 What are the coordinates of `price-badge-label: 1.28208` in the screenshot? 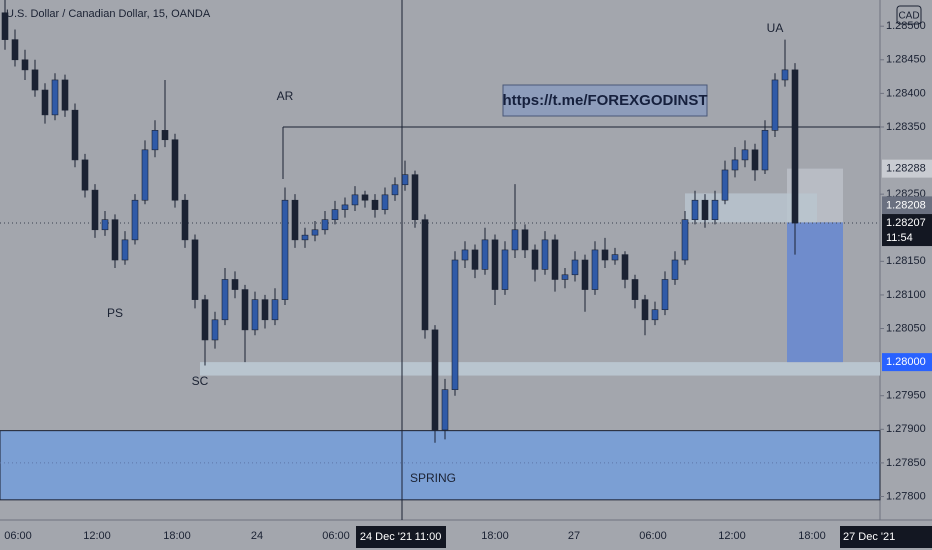 It's located at (906, 205).